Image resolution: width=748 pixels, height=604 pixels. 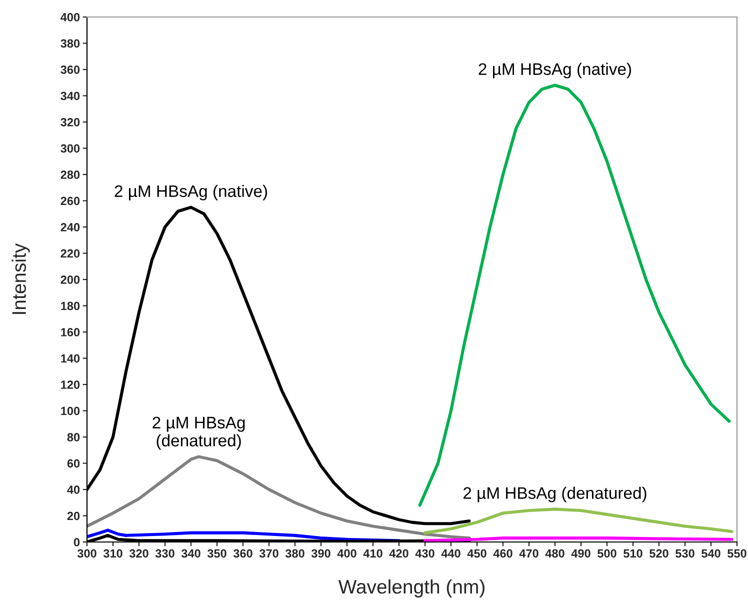 What do you see at coordinates (580, 553) in the screenshot?
I see `x-tick-label: 490` at bounding box center [580, 553].